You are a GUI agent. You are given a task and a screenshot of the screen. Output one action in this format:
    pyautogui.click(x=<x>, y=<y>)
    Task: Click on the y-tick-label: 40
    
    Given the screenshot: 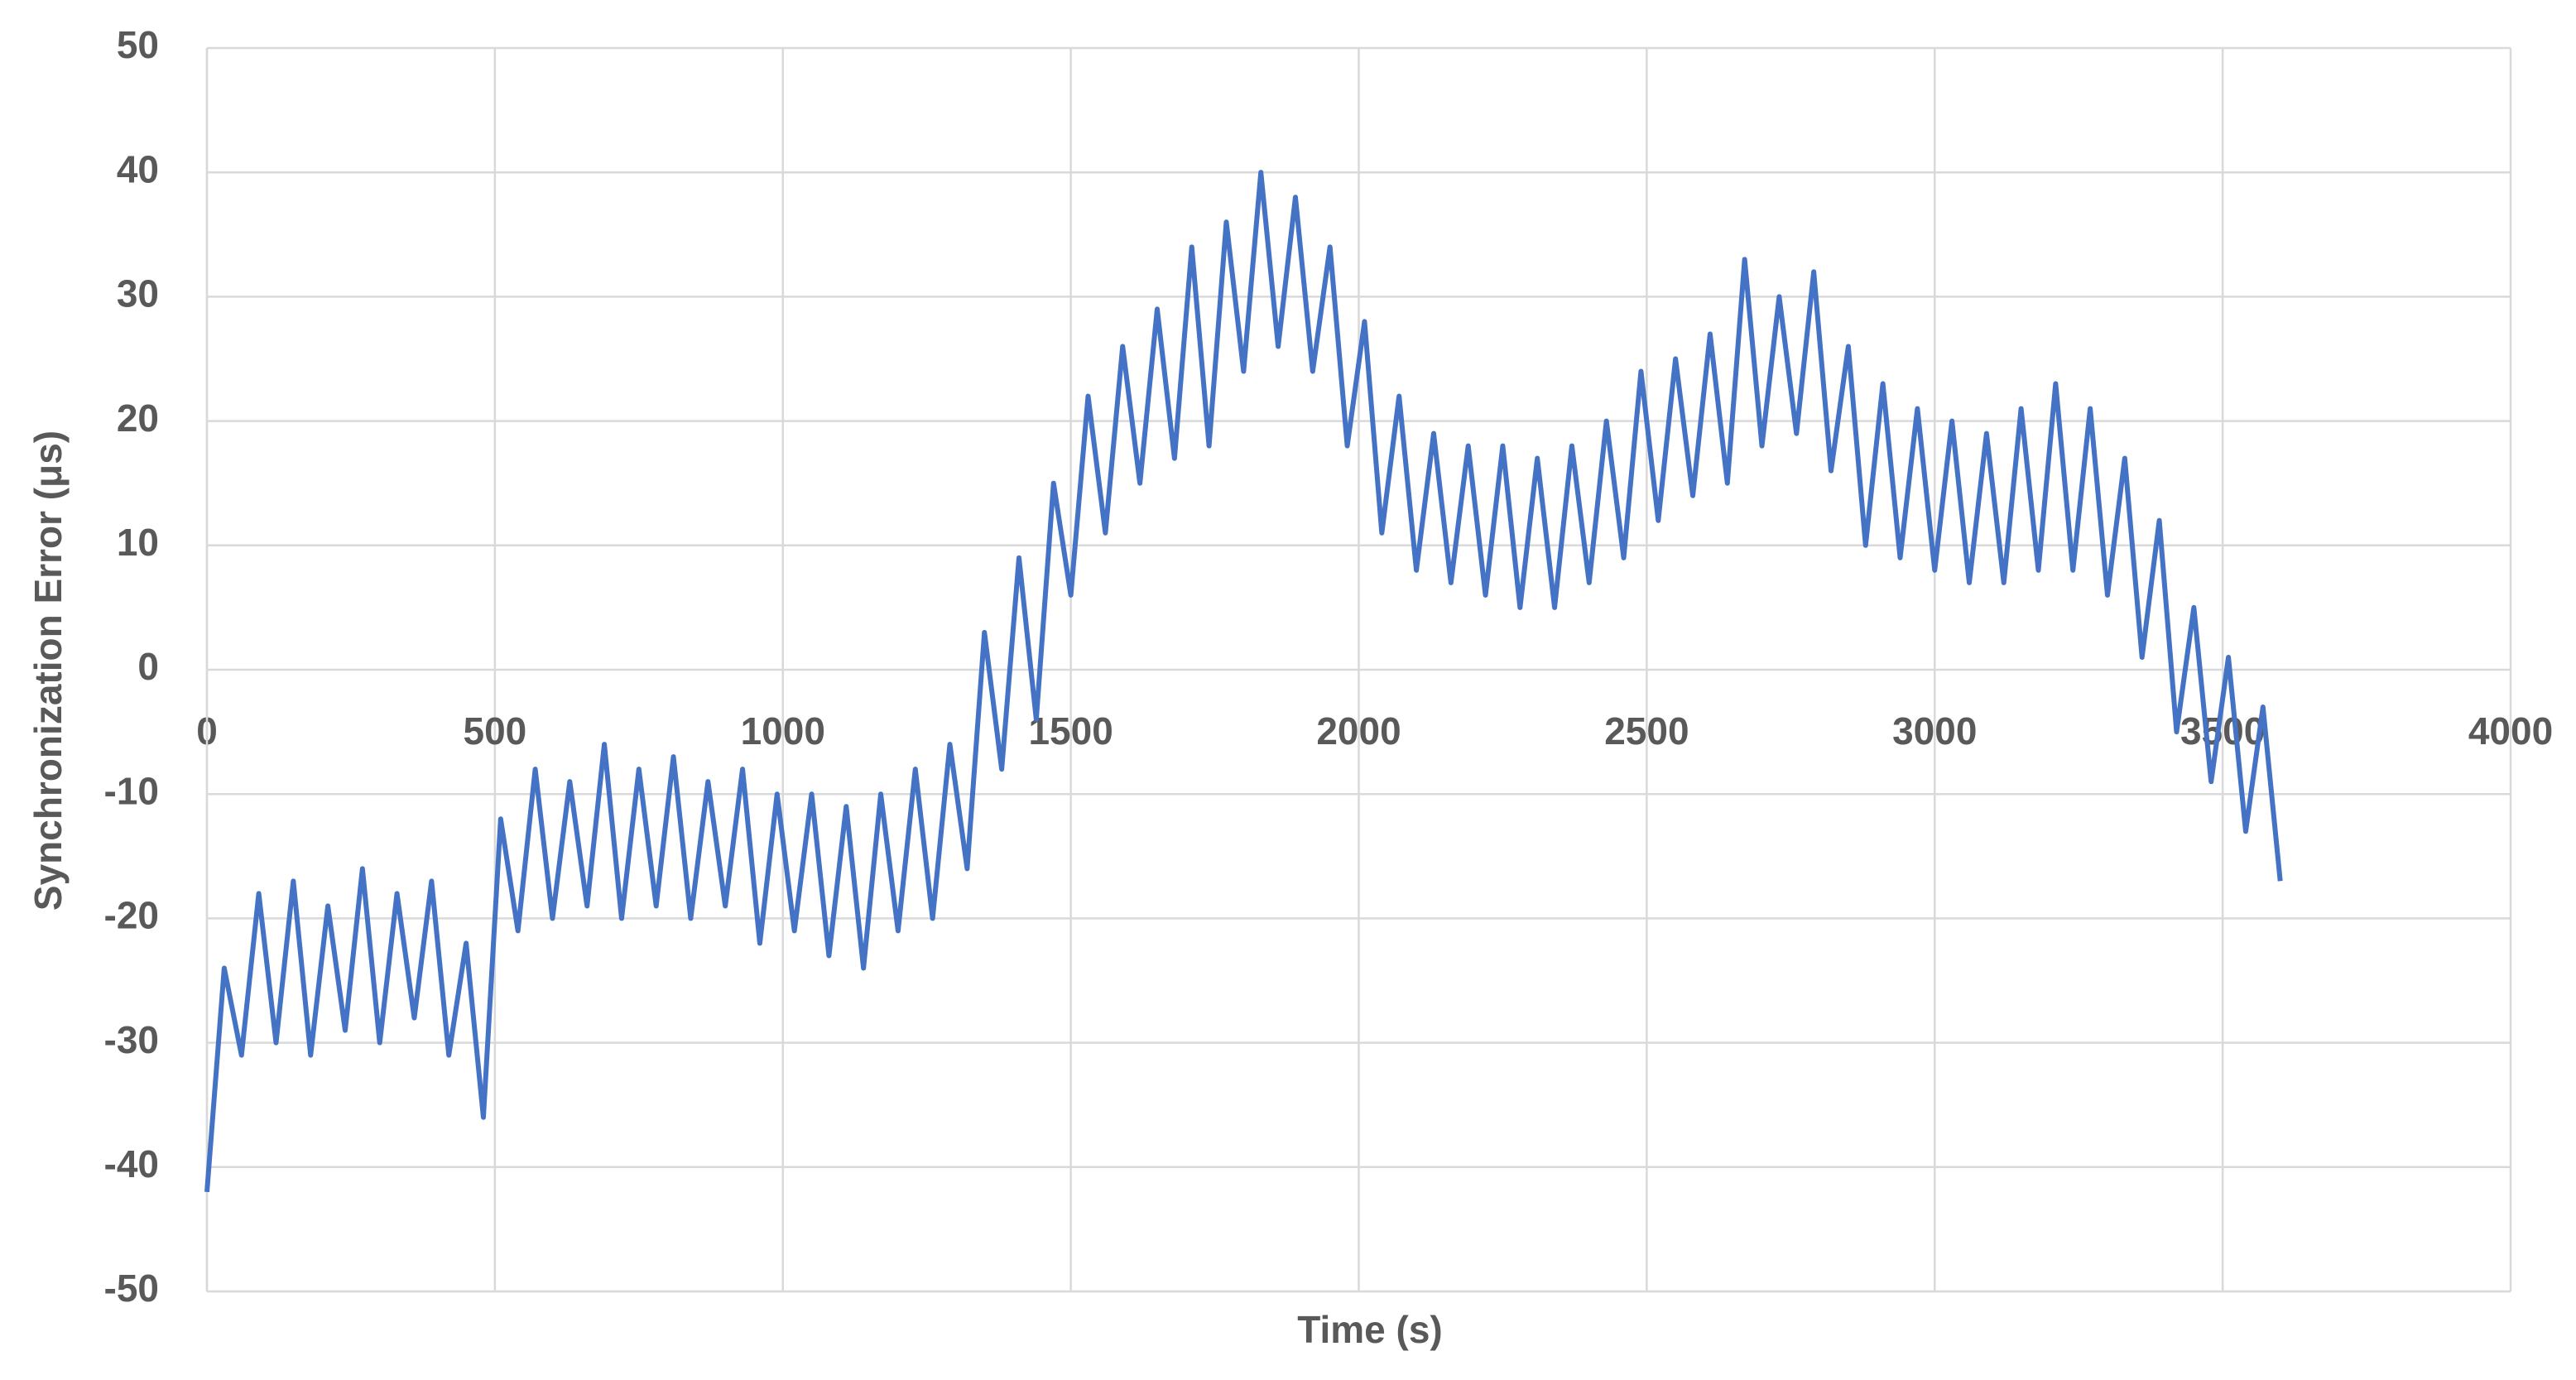 What is the action you would take?
    pyautogui.click(x=138, y=168)
    